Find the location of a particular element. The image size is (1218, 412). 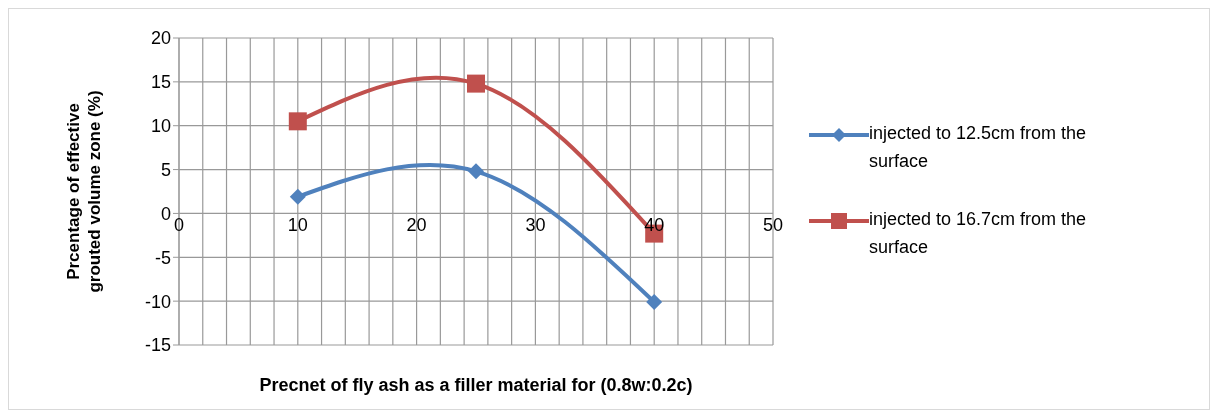

x-tick-label: 0 is located at coordinates (179, 225).